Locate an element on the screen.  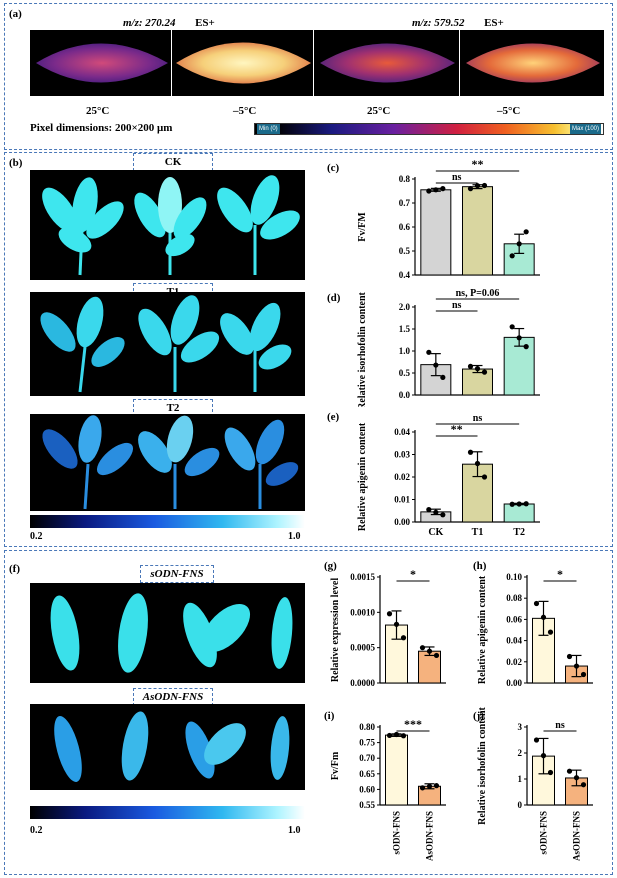
chart-e-bar is located at coordinates (519, 513).